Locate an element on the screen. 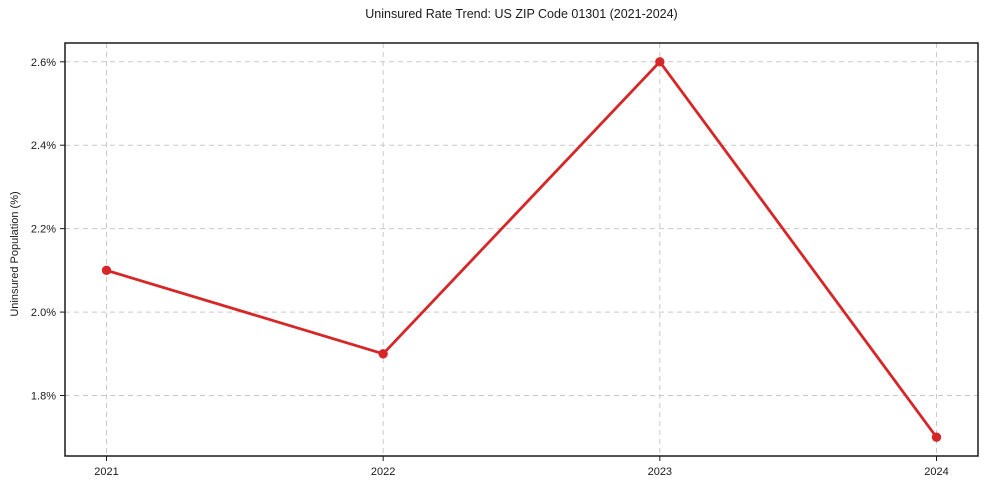  y-tick-label: 2.6% is located at coordinates (43, 63).